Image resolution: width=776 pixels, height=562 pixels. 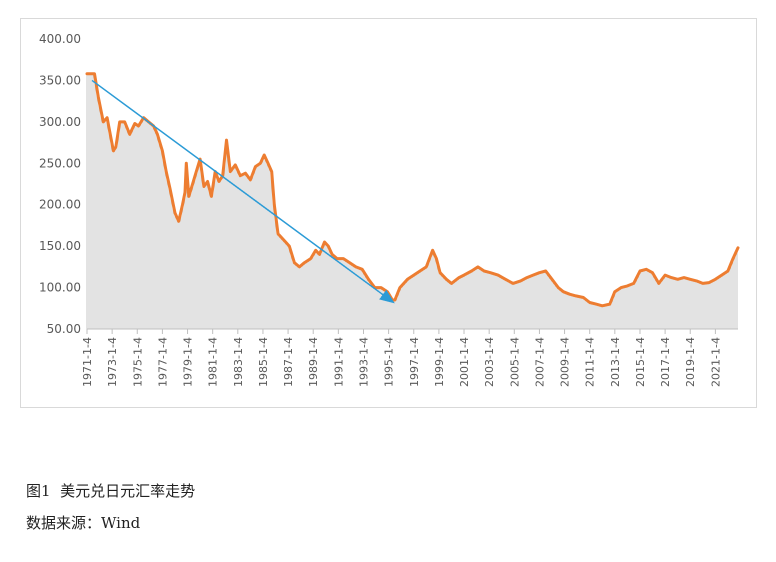 What do you see at coordinates (640, 362) in the screenshot?
I see `x-tick-label: 2015-1-4` at bounding box center [640, 362].